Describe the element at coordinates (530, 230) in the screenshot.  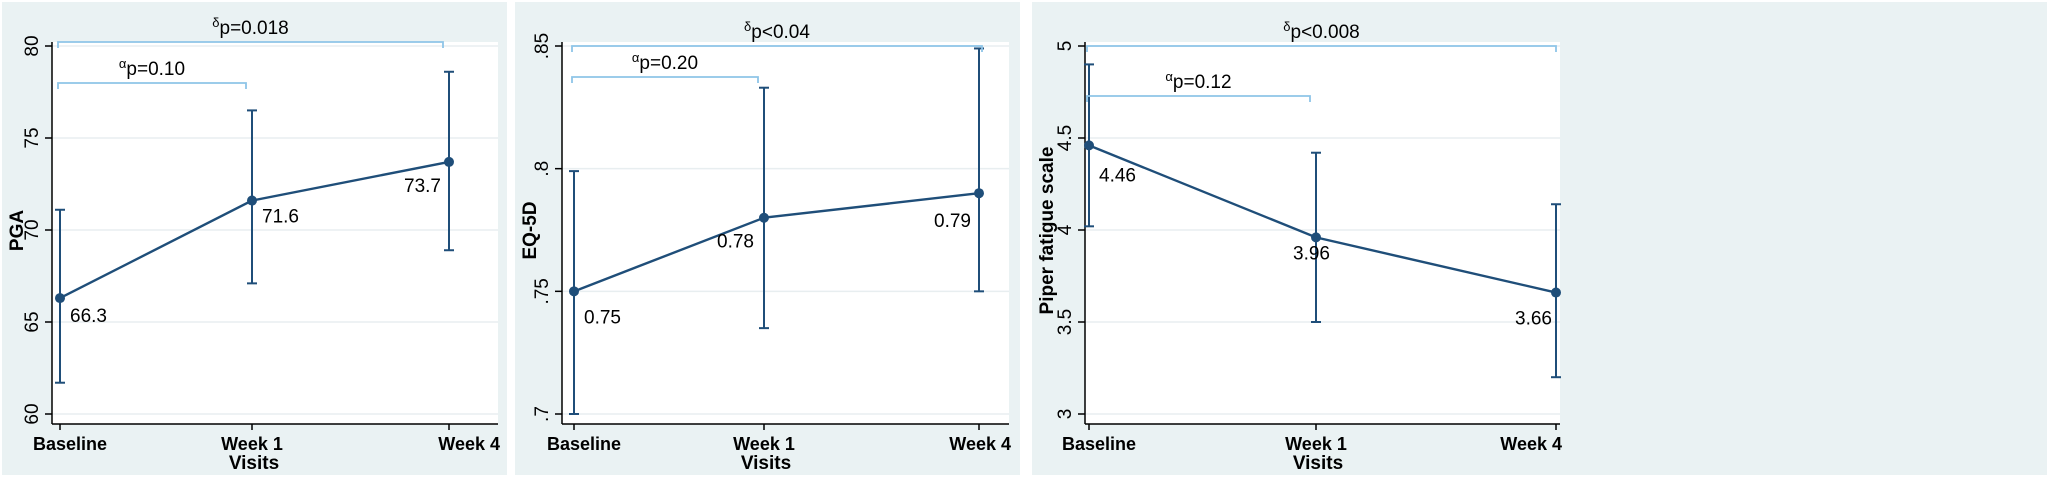
I see `y-axis-title: EQ-5D` at that location.